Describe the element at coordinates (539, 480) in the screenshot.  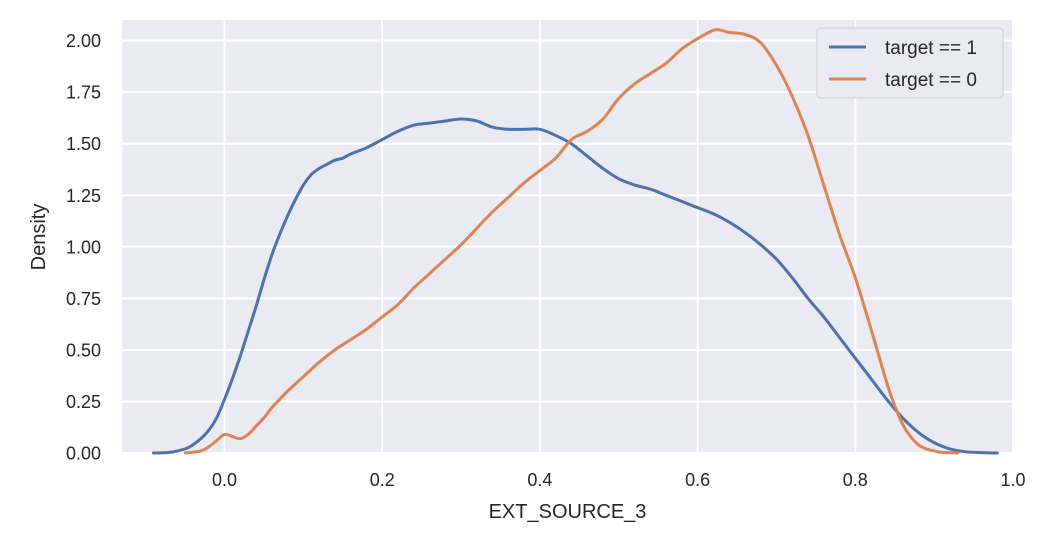
I see `x-tick-label: 0.4` at that location.